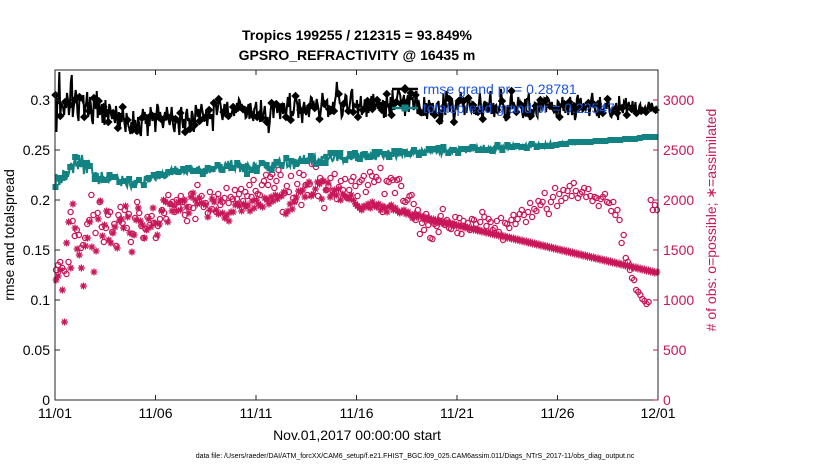 The height and width of the screenshot is (470, 830). Describe the element at coordinates (678, 150) in the screenshot. I see `y2-tick-label: 2500` at that location.